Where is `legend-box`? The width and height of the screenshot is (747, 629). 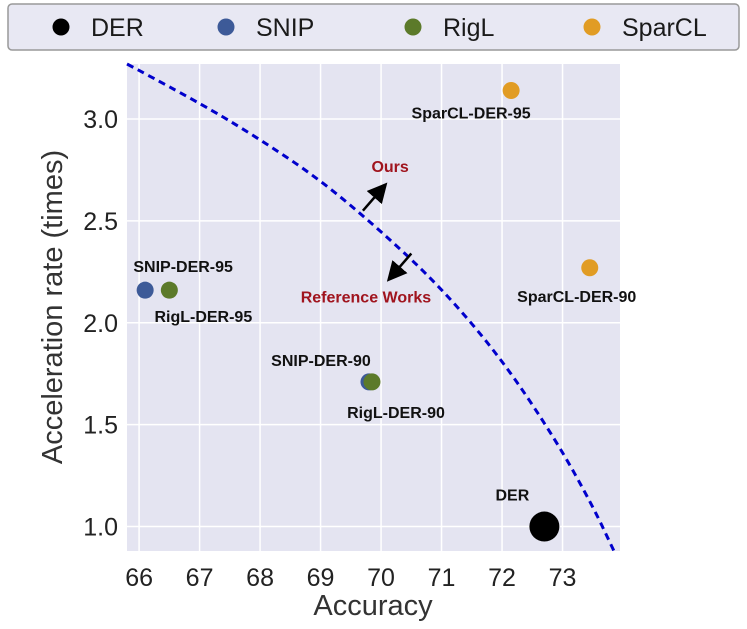 legend-box is located at coordinates (373, 27).